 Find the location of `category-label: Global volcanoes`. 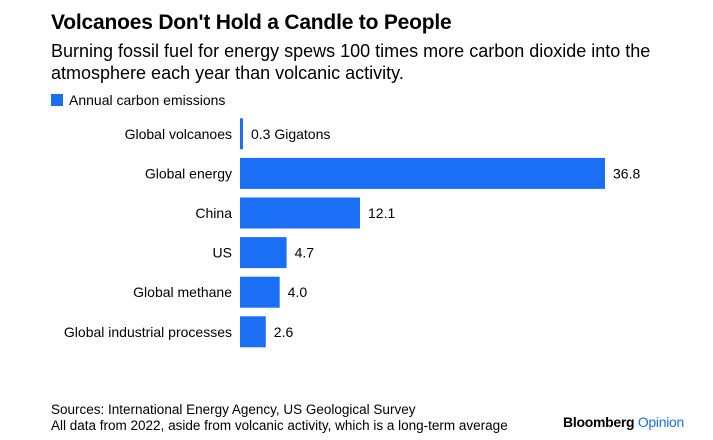

category-label: Global volcanoes is located at coordinates (178, 134).